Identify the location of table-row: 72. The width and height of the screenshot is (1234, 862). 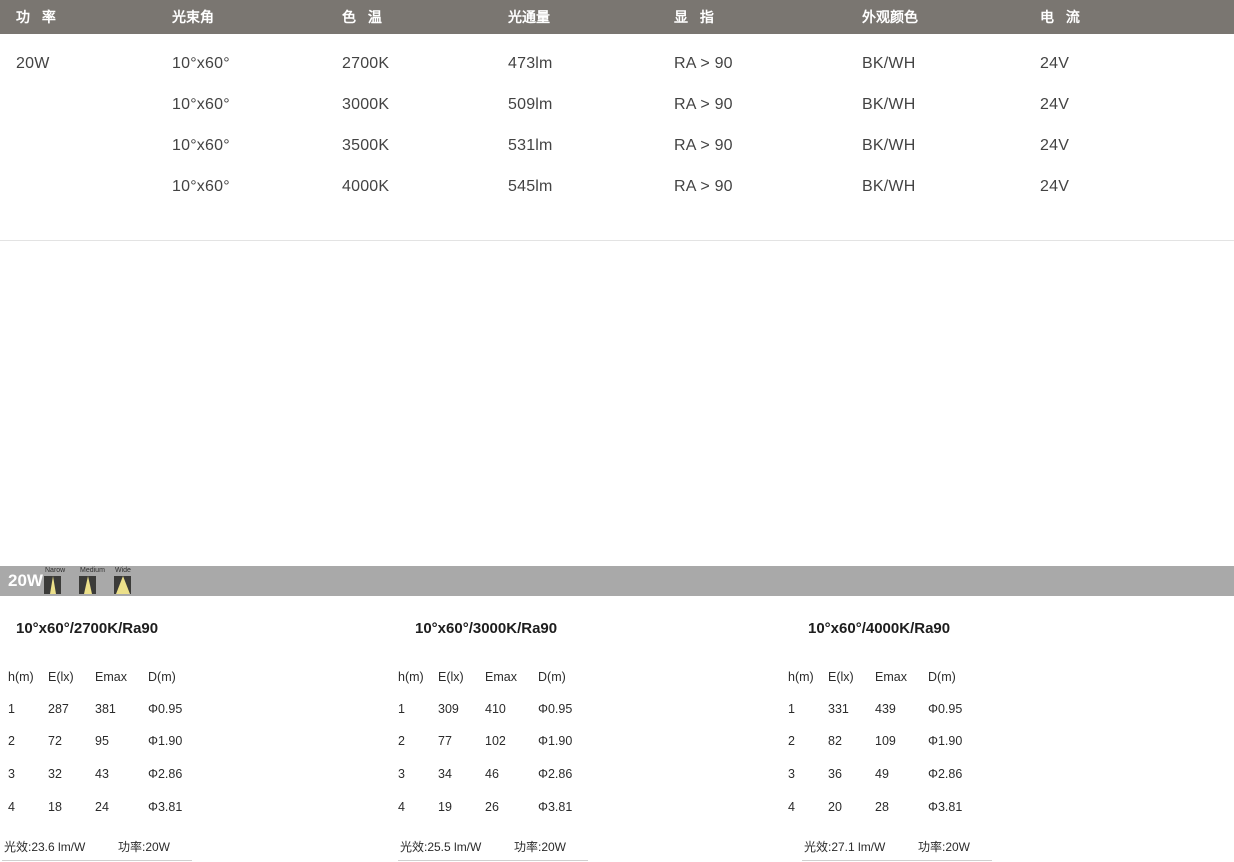
(55, 741).